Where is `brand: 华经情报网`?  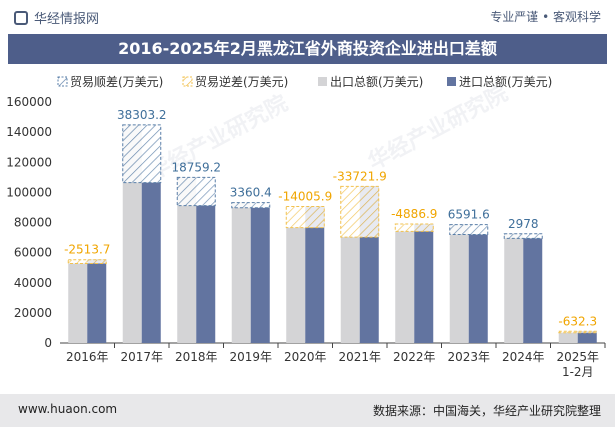 brand: 华经情报网 is located at coordinates (56, 17).